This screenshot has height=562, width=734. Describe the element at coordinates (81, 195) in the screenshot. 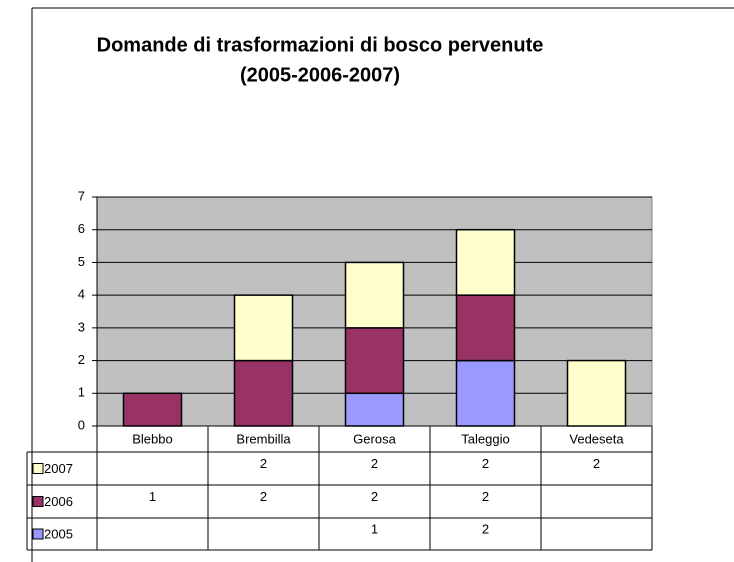

I see `y-tick-label: 7` at that location.